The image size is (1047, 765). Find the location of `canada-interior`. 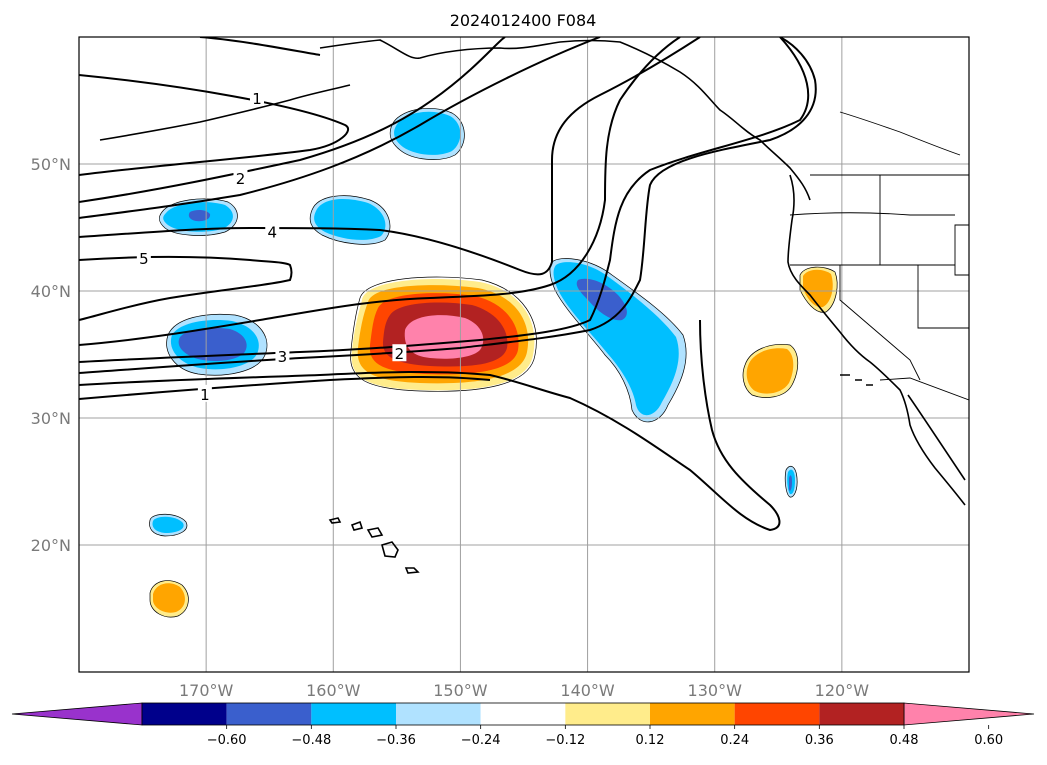

canada-interior is located at coordinates (900, 133).